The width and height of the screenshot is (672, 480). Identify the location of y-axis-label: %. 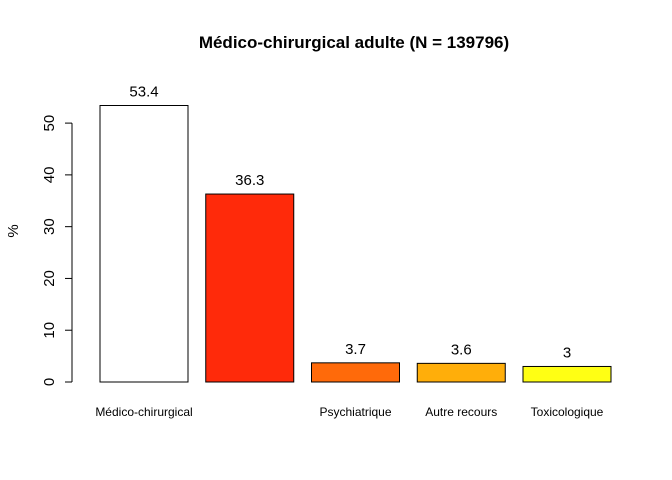
(13, 230).